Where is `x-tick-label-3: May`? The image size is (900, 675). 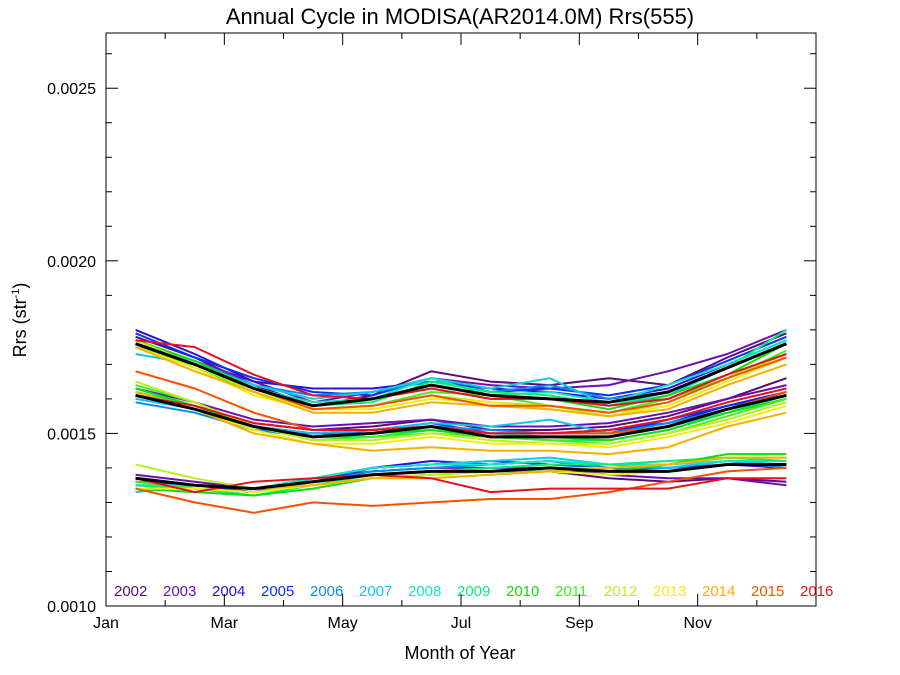 x-tick-label-3: May is located at coordinates (343, 623).